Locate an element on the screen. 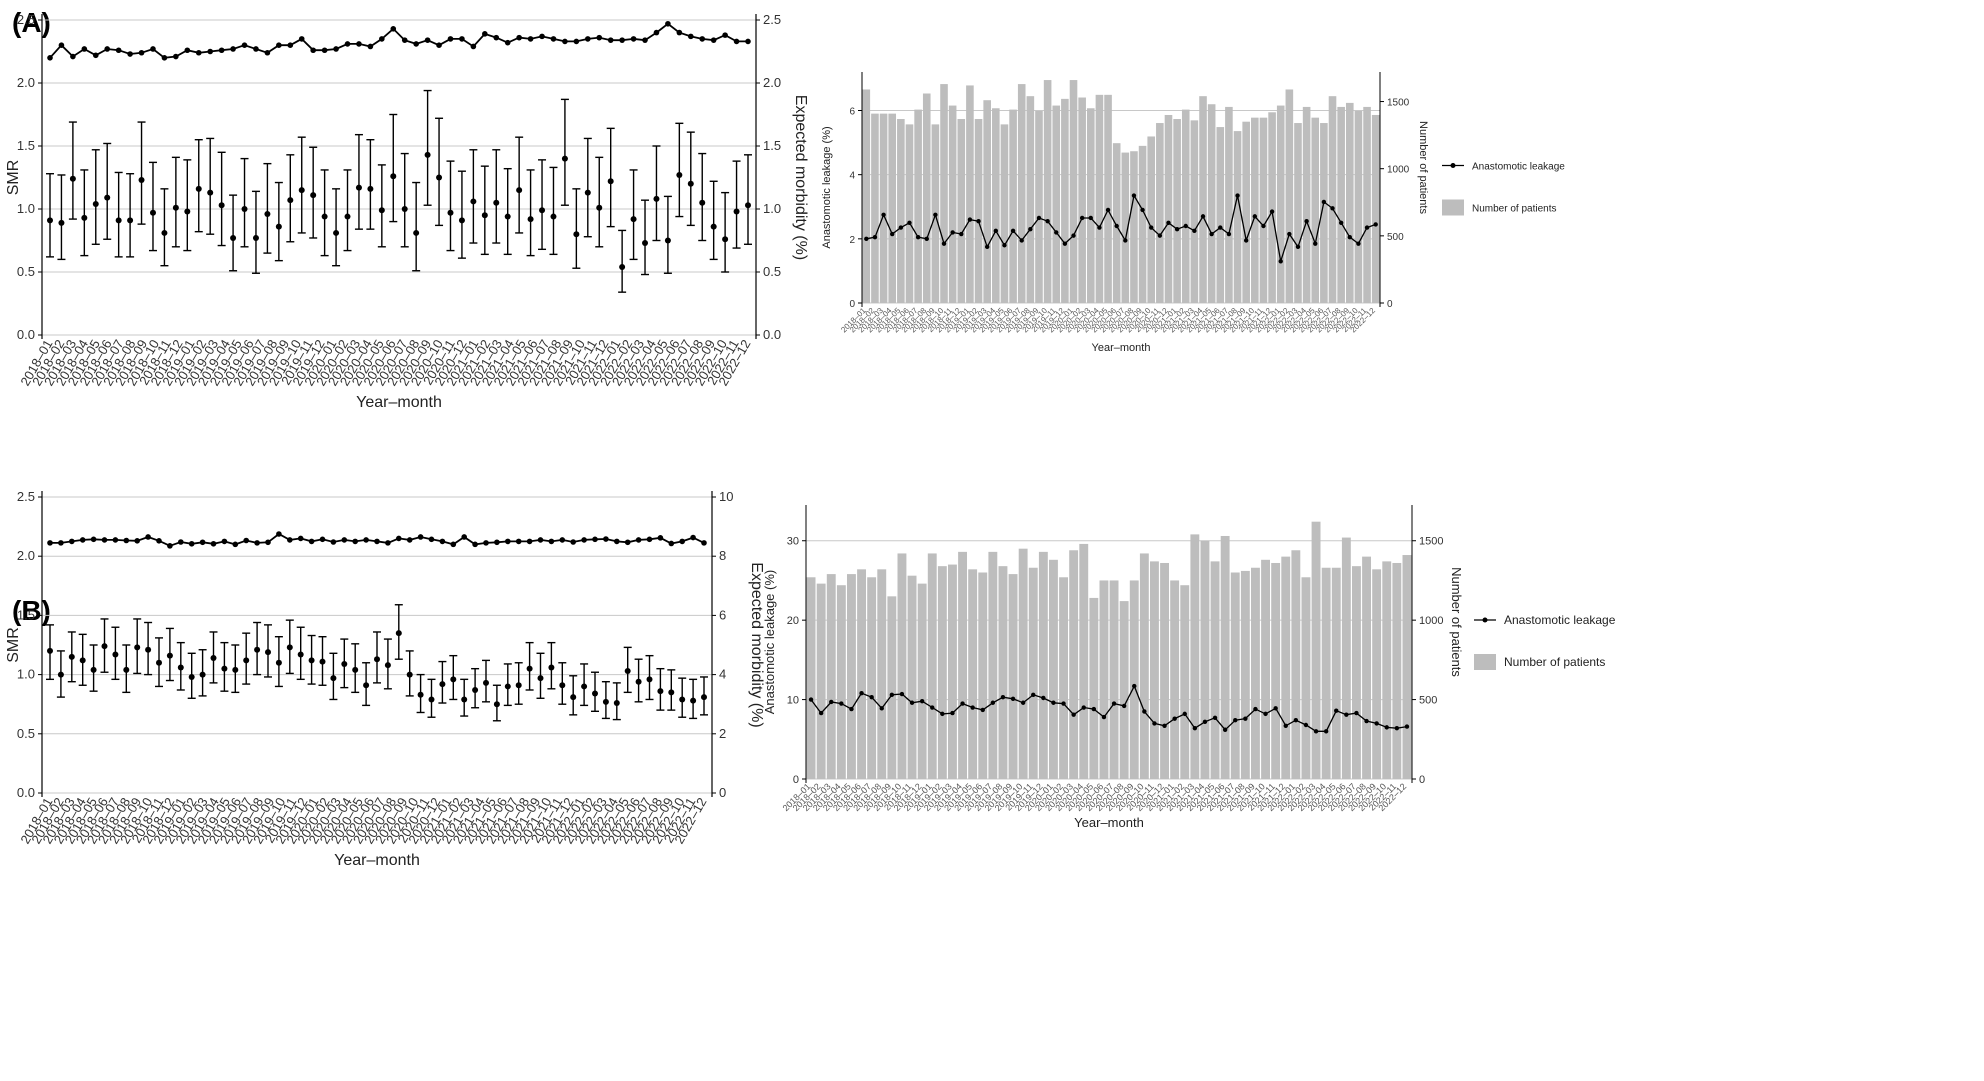 The image size is (1984, 1081). legend-bar-swatch is located at coordinates (1453, 207).